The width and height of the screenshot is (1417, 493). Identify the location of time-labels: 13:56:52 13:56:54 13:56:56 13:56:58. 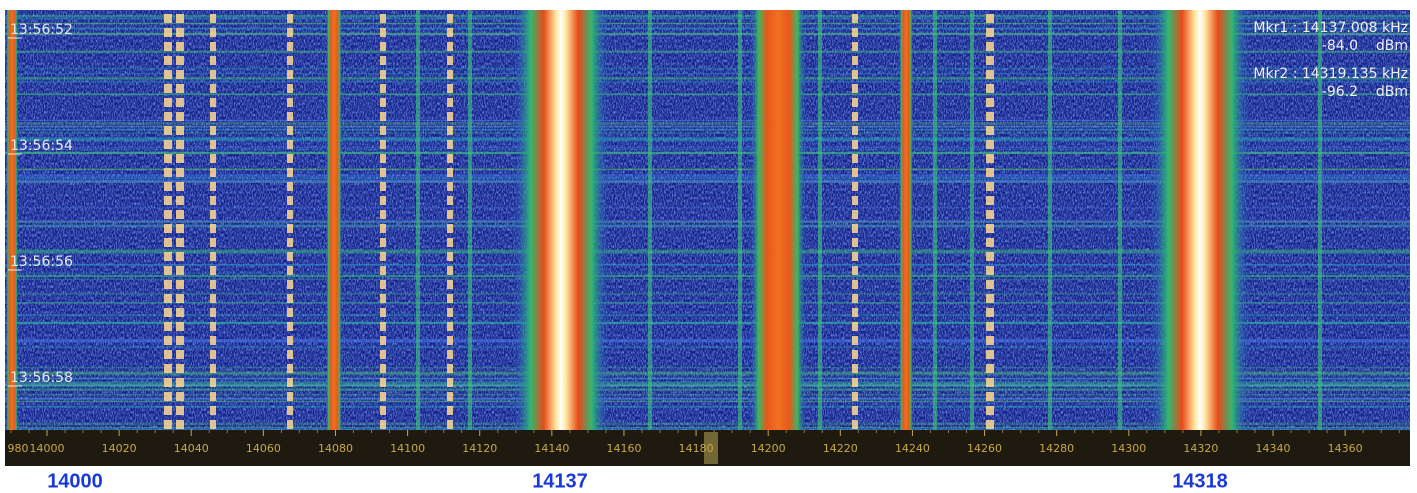
(40, 204).